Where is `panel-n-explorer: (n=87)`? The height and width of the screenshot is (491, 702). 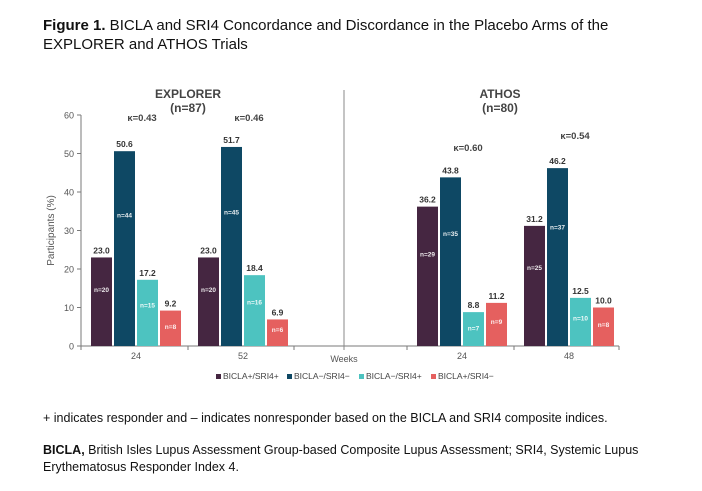
panel-n-explorer: (n=87) is located at coordinates (188, 108).